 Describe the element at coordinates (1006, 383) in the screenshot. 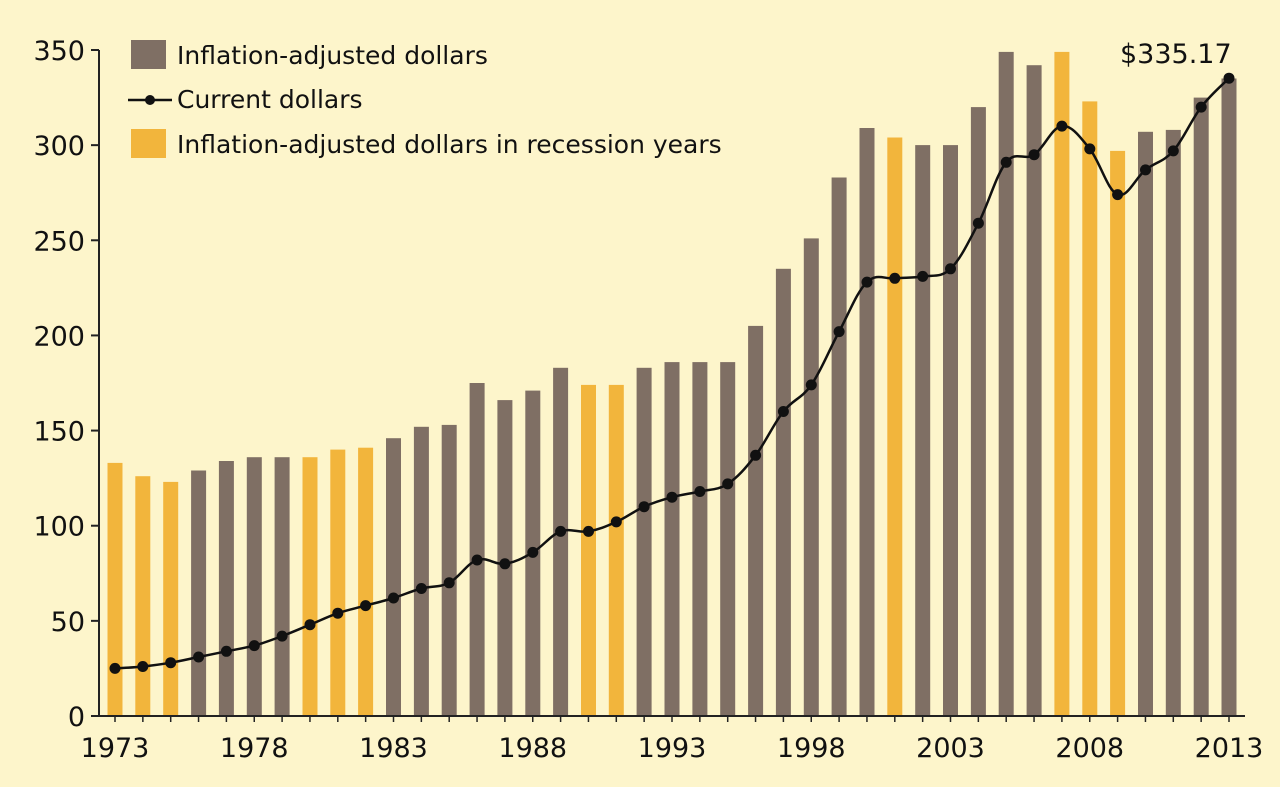

I see `bar-2005` at that location.